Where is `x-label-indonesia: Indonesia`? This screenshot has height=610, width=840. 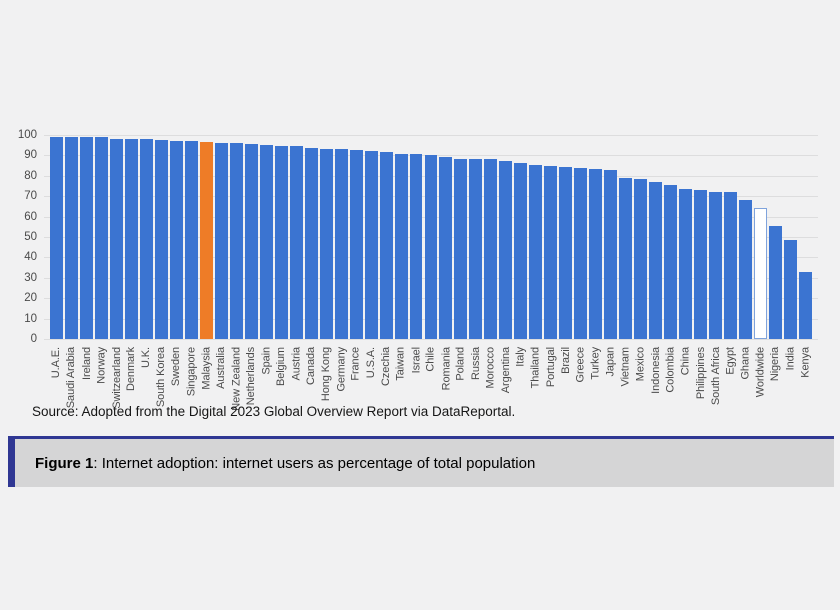 x-label-indonesia: Indonesia is located at coordinates (655, 370).